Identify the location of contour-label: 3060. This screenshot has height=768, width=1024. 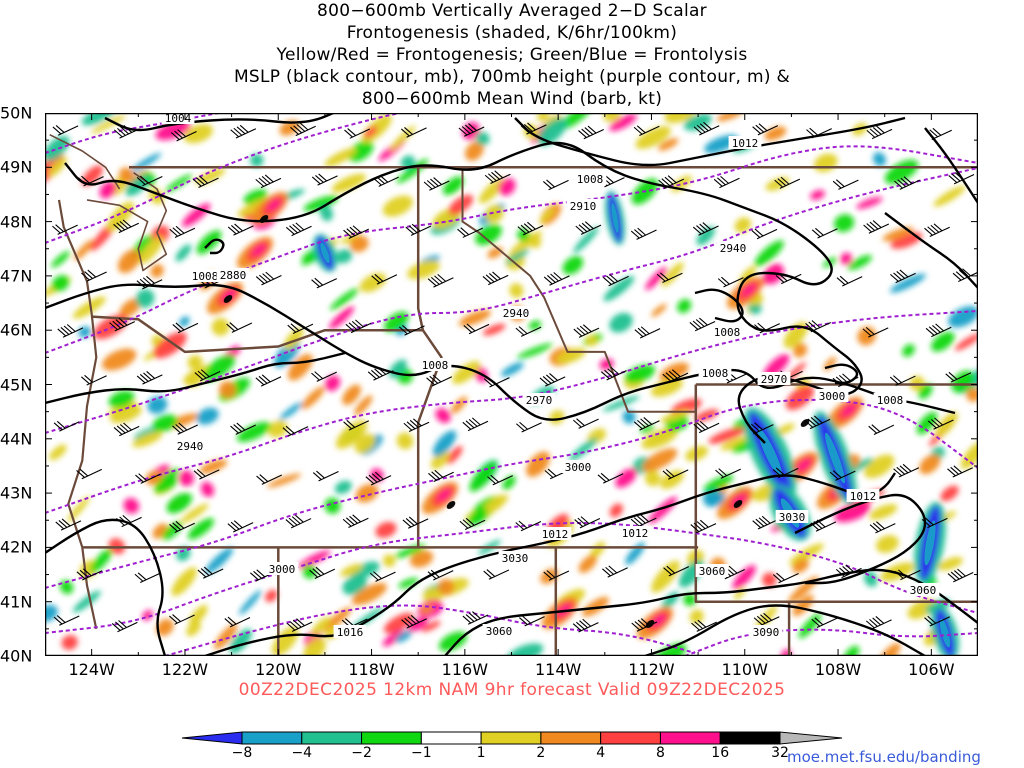
(712, 571).